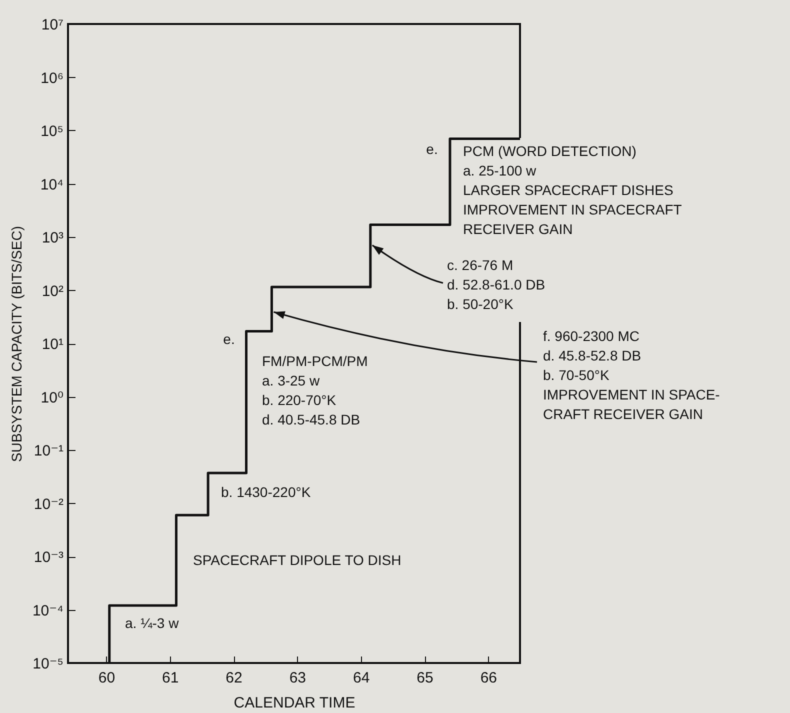  What do you see at coordinates (631, 375) in the screenshot?
I see `annotation: f. 960-2300 MC d. 45.8-52.8 DB b. 70-50°K IMPROVEMENT IN SPACE- CRAFT RECEIVER GAIN` at bounding box center [631, 375].